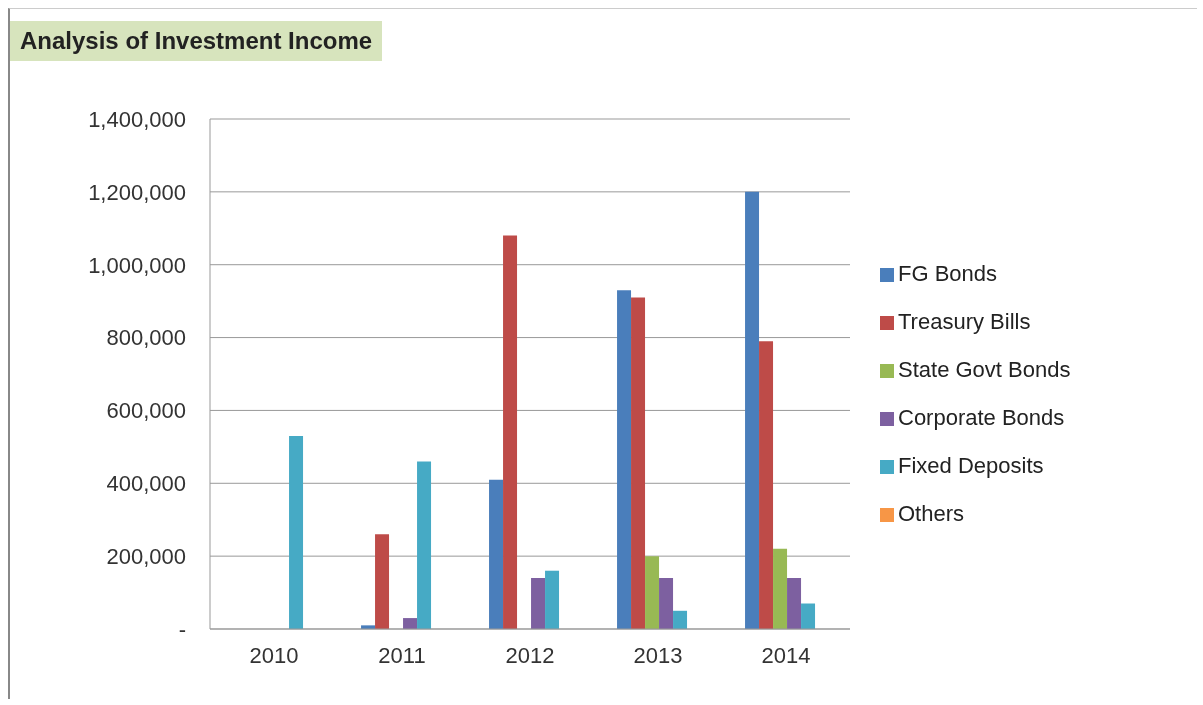 The height and width of the screenshot is (705, 1203). What do you see at coordinates (948, 273) in the screenshot?
I see `legend-label: FG Bonds` at bounding box center [948, 273].